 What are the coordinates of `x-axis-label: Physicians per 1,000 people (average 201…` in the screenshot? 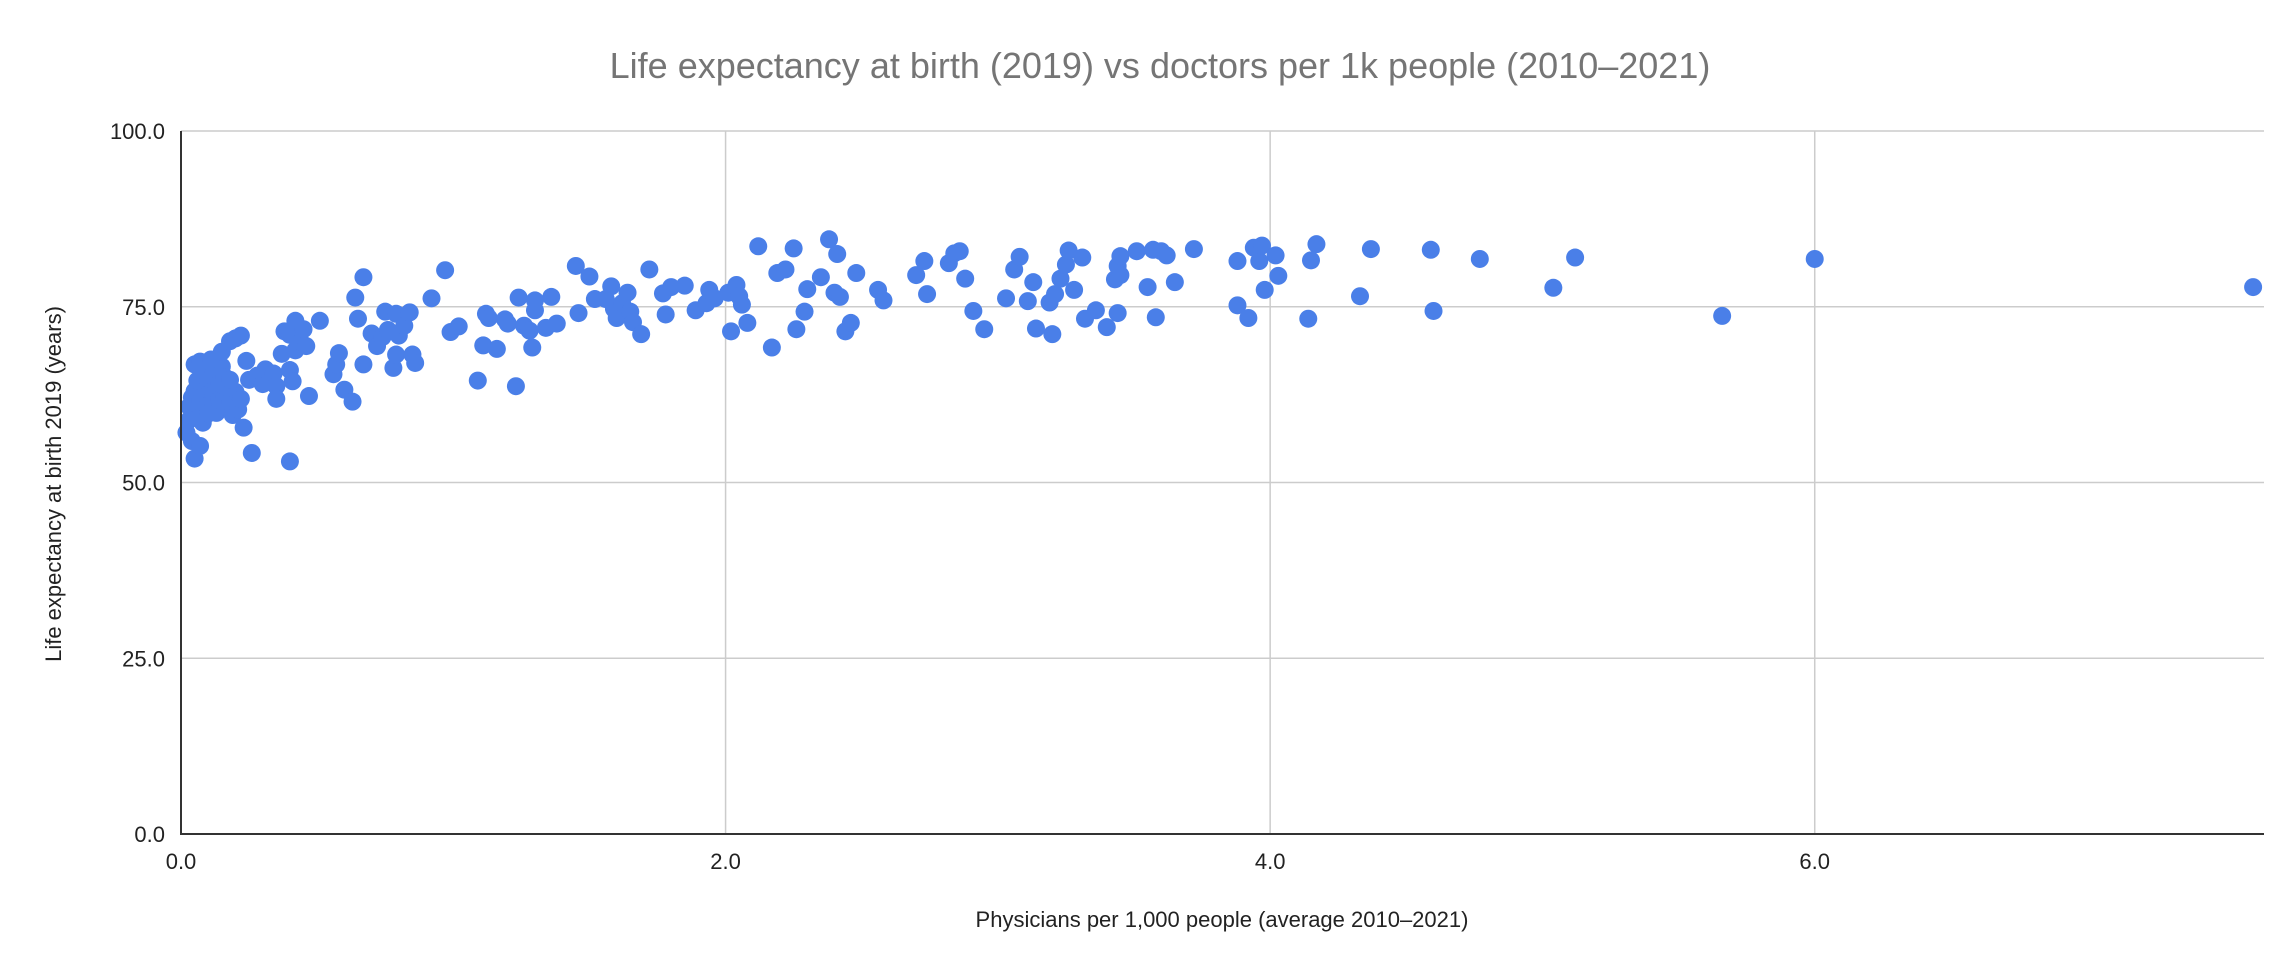 It's located at (1222, 919).